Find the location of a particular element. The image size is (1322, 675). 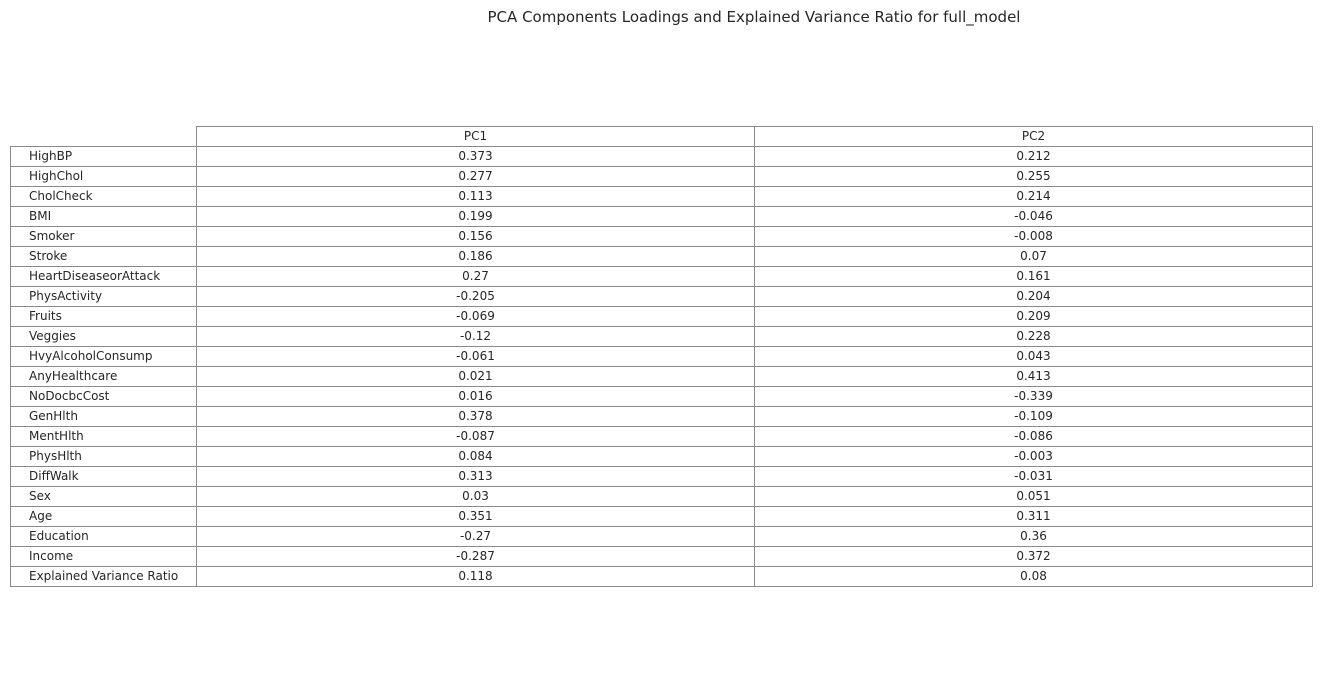

table-cell-pc1: 0.03 is located at coordinates (475, 496).